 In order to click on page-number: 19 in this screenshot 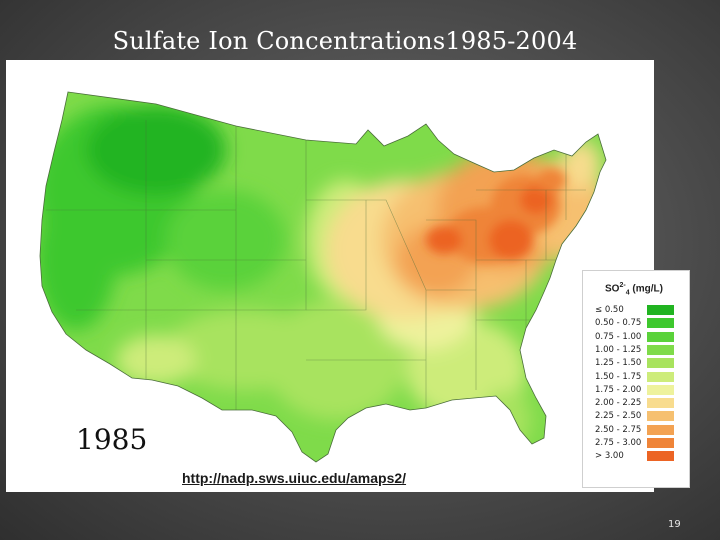, I will do `click(674, 524)`.